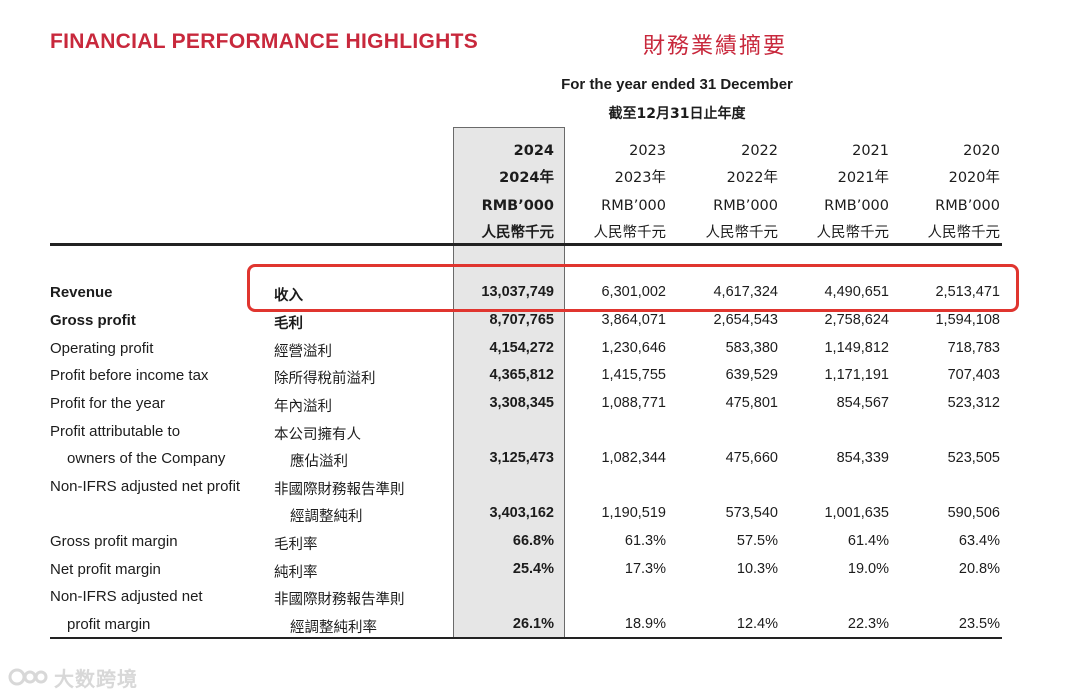  What do you see at coordinates (633, 513) in the screenshot?
I see `value-2023: 1,190,519` at bounding box center [633, 513].